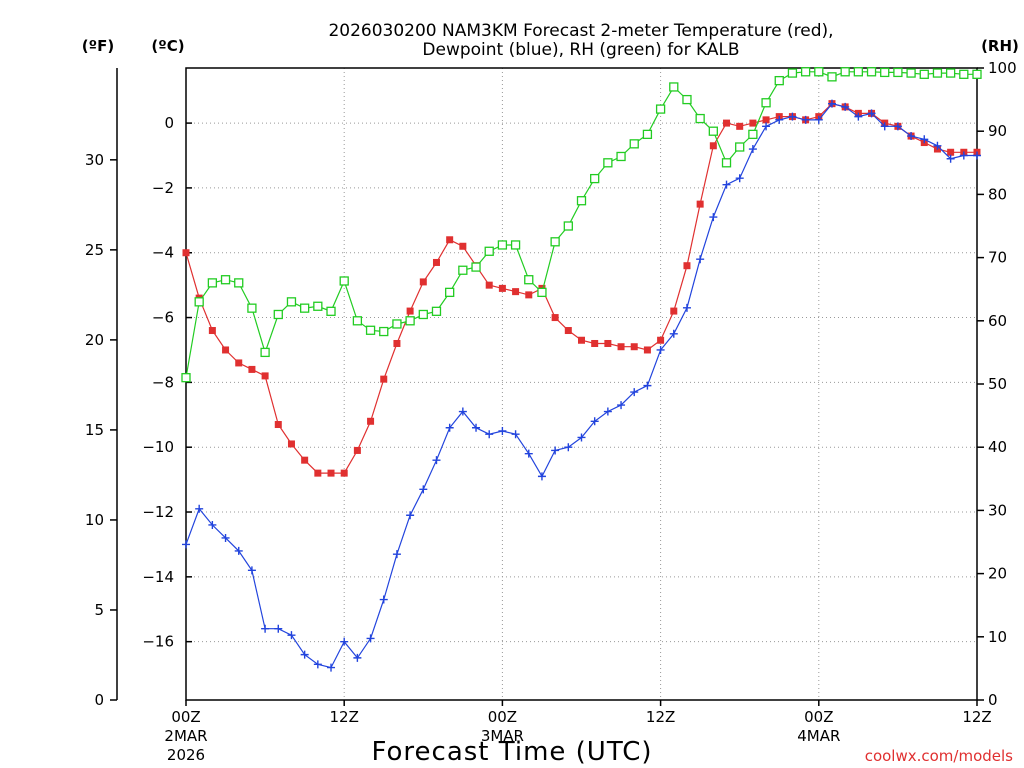 Image resolution: width=1024 pixels, height=768 pixels. I want to click on chart-title-line-2: Dewpoint (blue), RH (green) for KALB, so click(580, 50).